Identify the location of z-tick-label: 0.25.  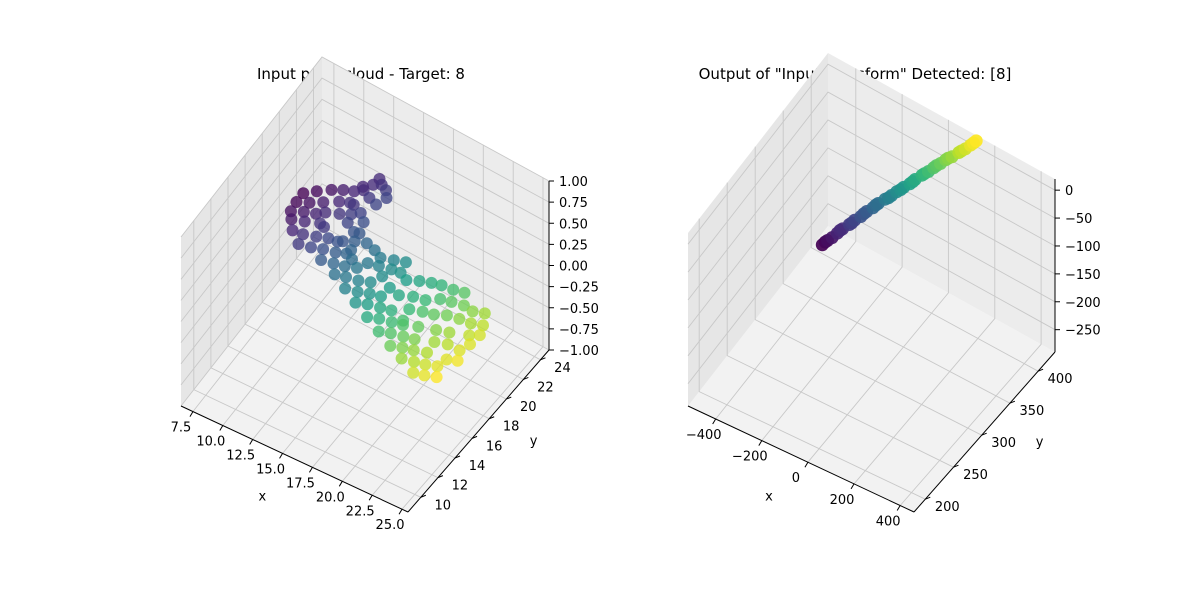
(573, 245).